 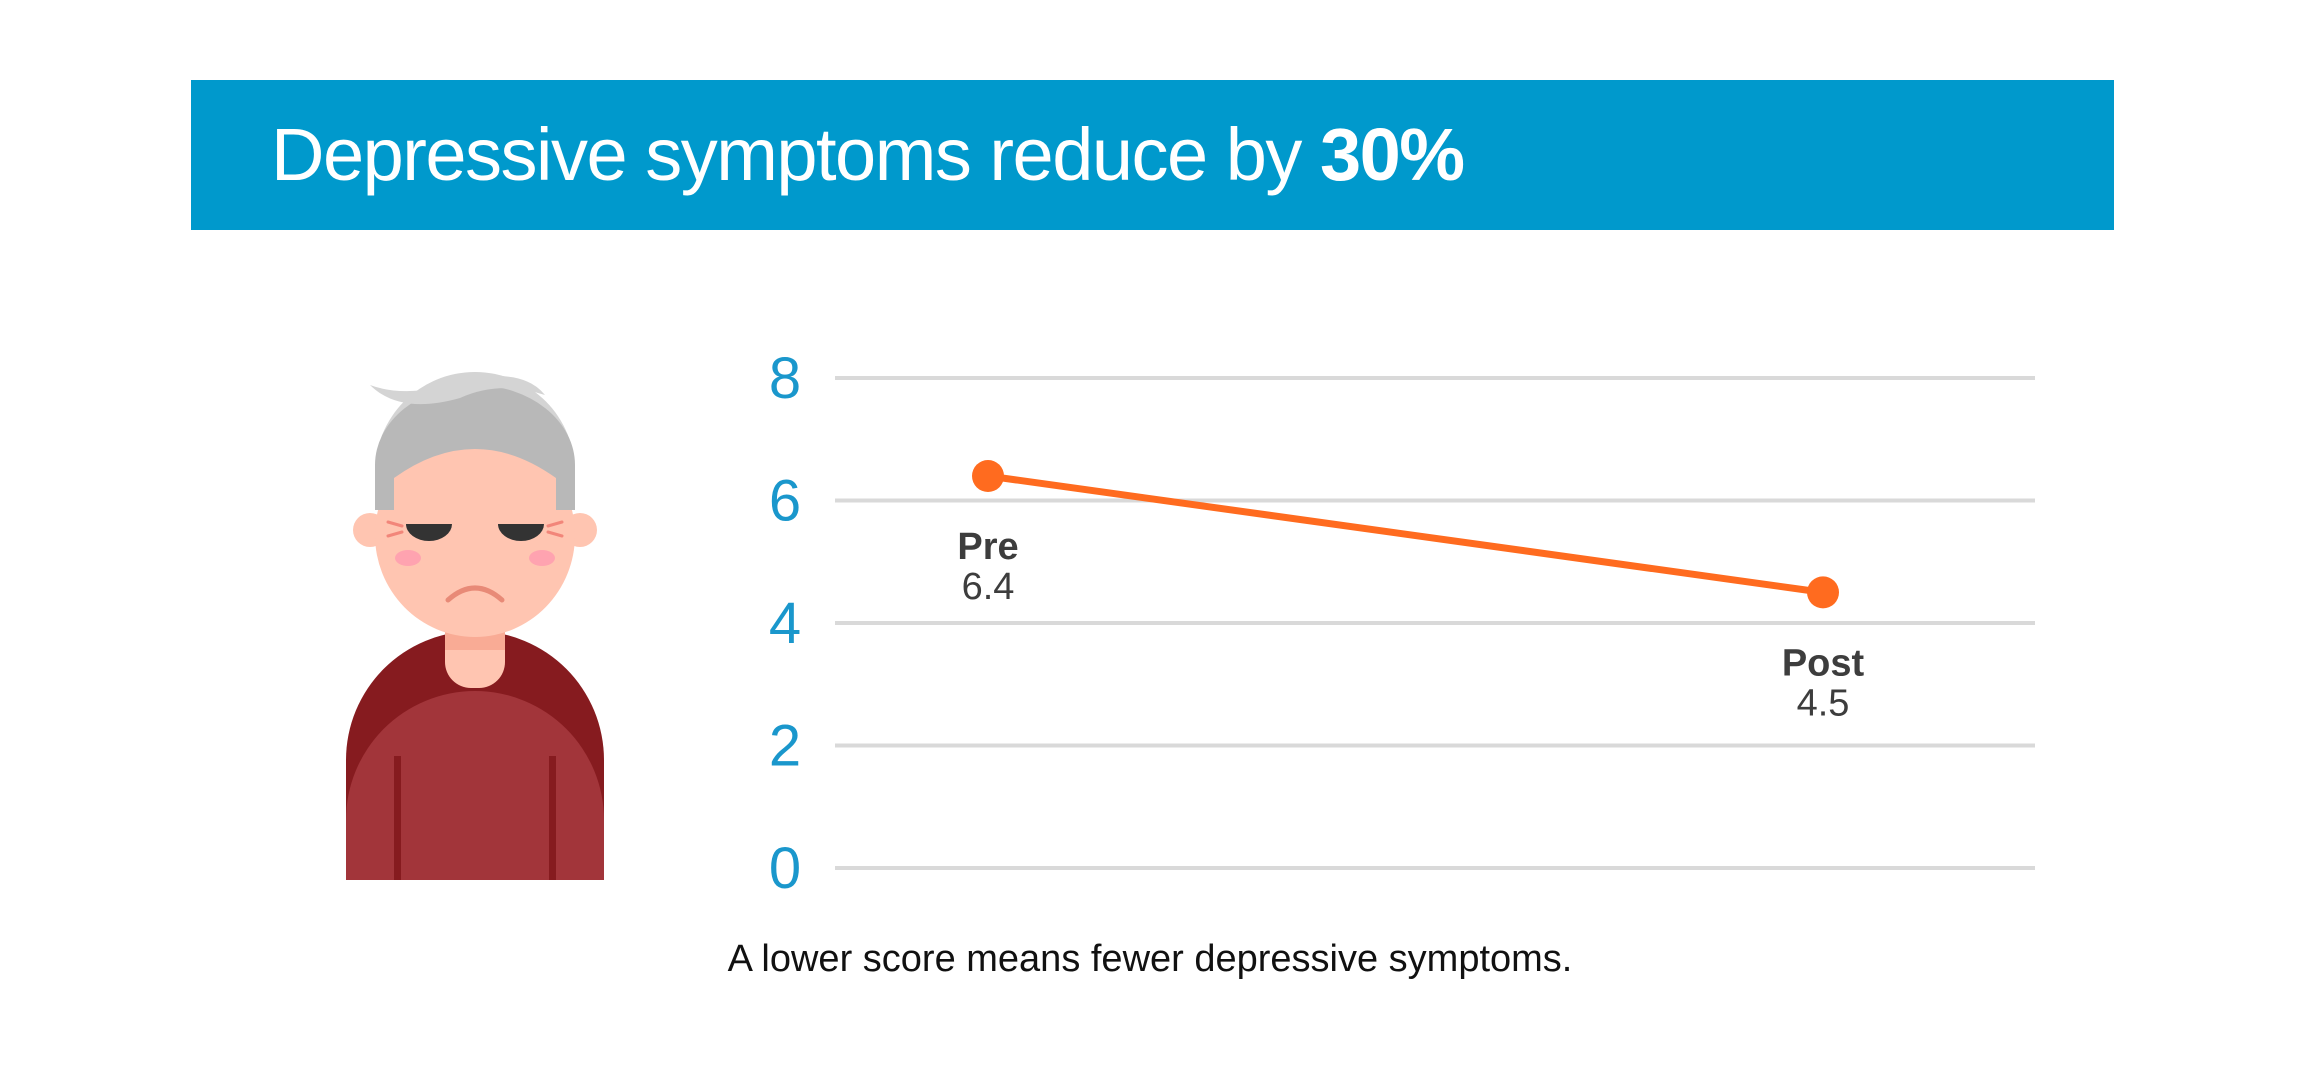 I want to click on category-label: Post, so click(x=1823, y=663).